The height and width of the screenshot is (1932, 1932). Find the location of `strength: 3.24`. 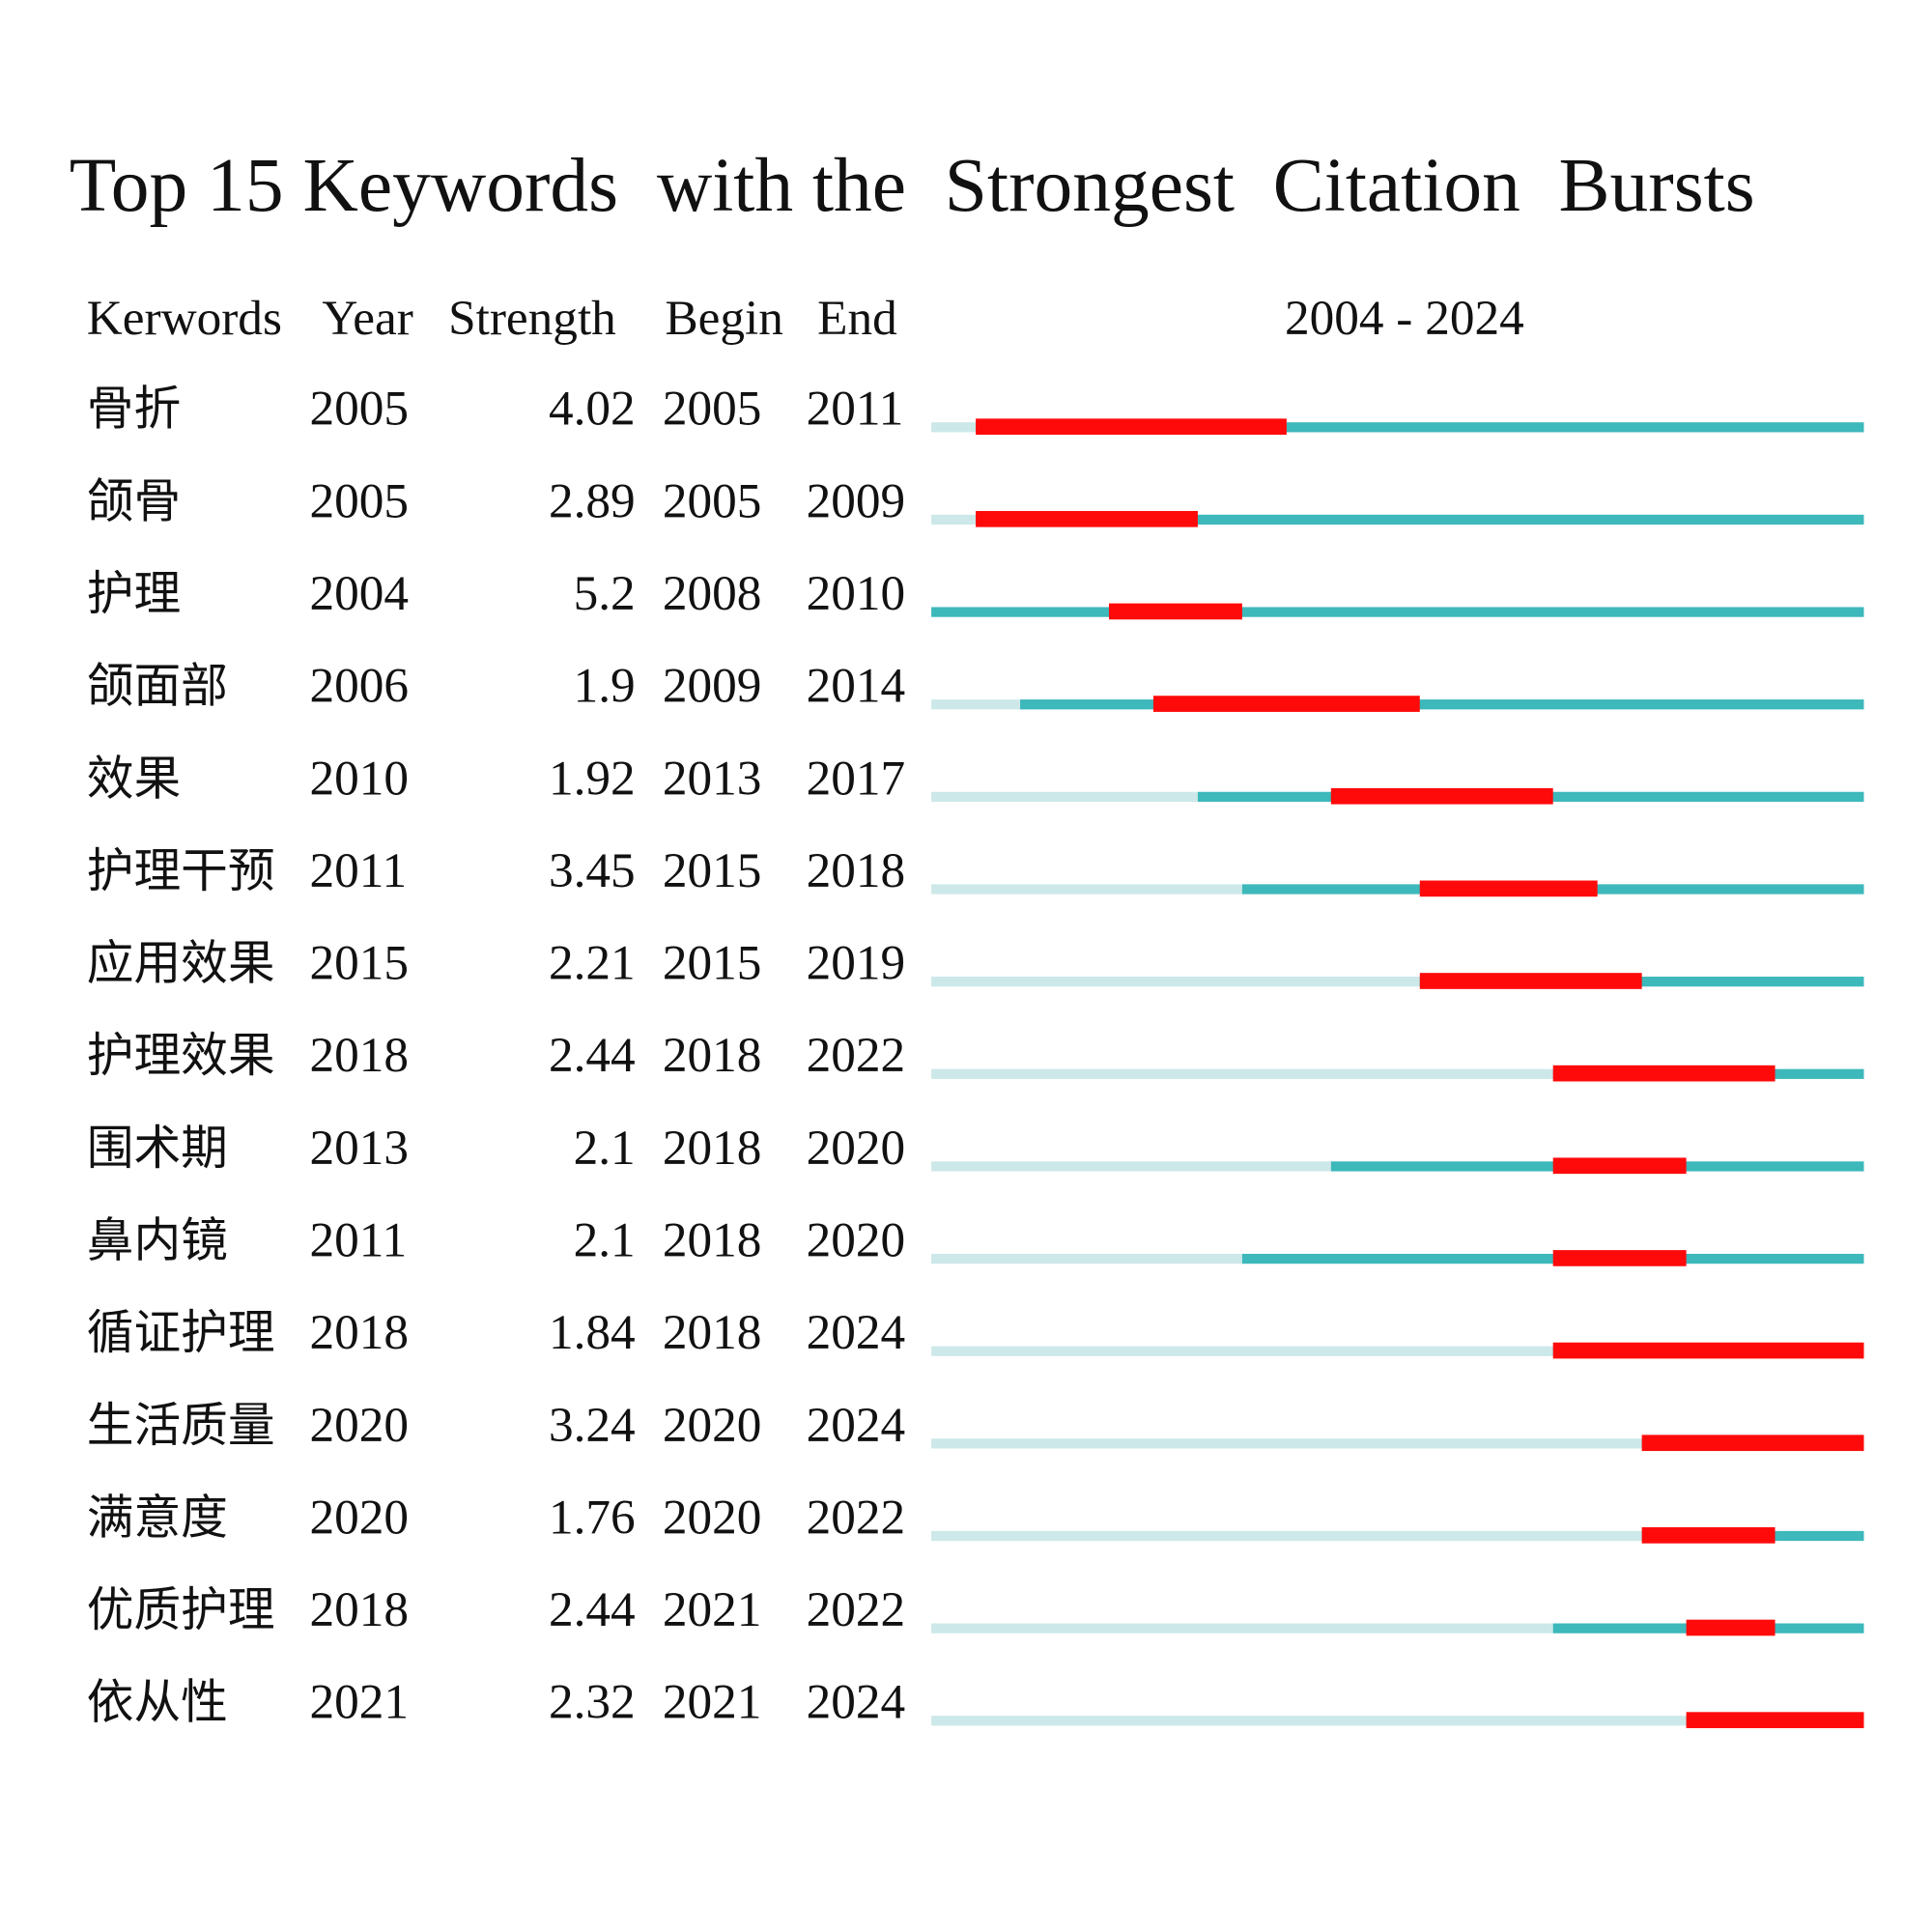

strength: 3.24 is located at coordinates (592, 1425).